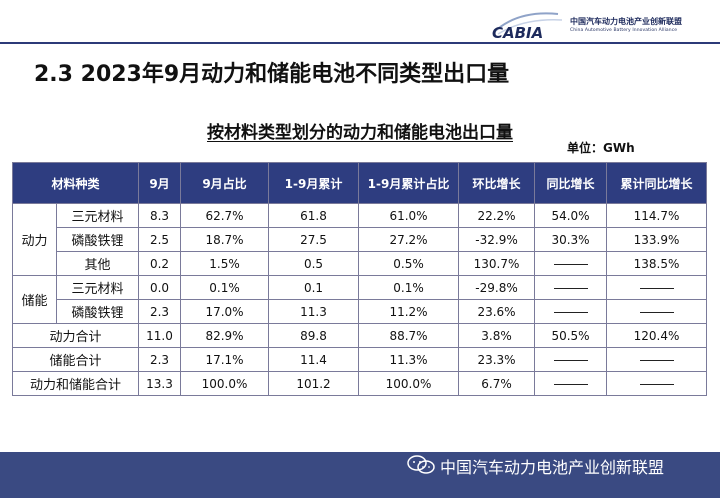 The height and width of the screenshot is (498, 720). Describe the element at coordinates (160, 335) in the screenshot. I see `value-cell: 11.0` at that location.